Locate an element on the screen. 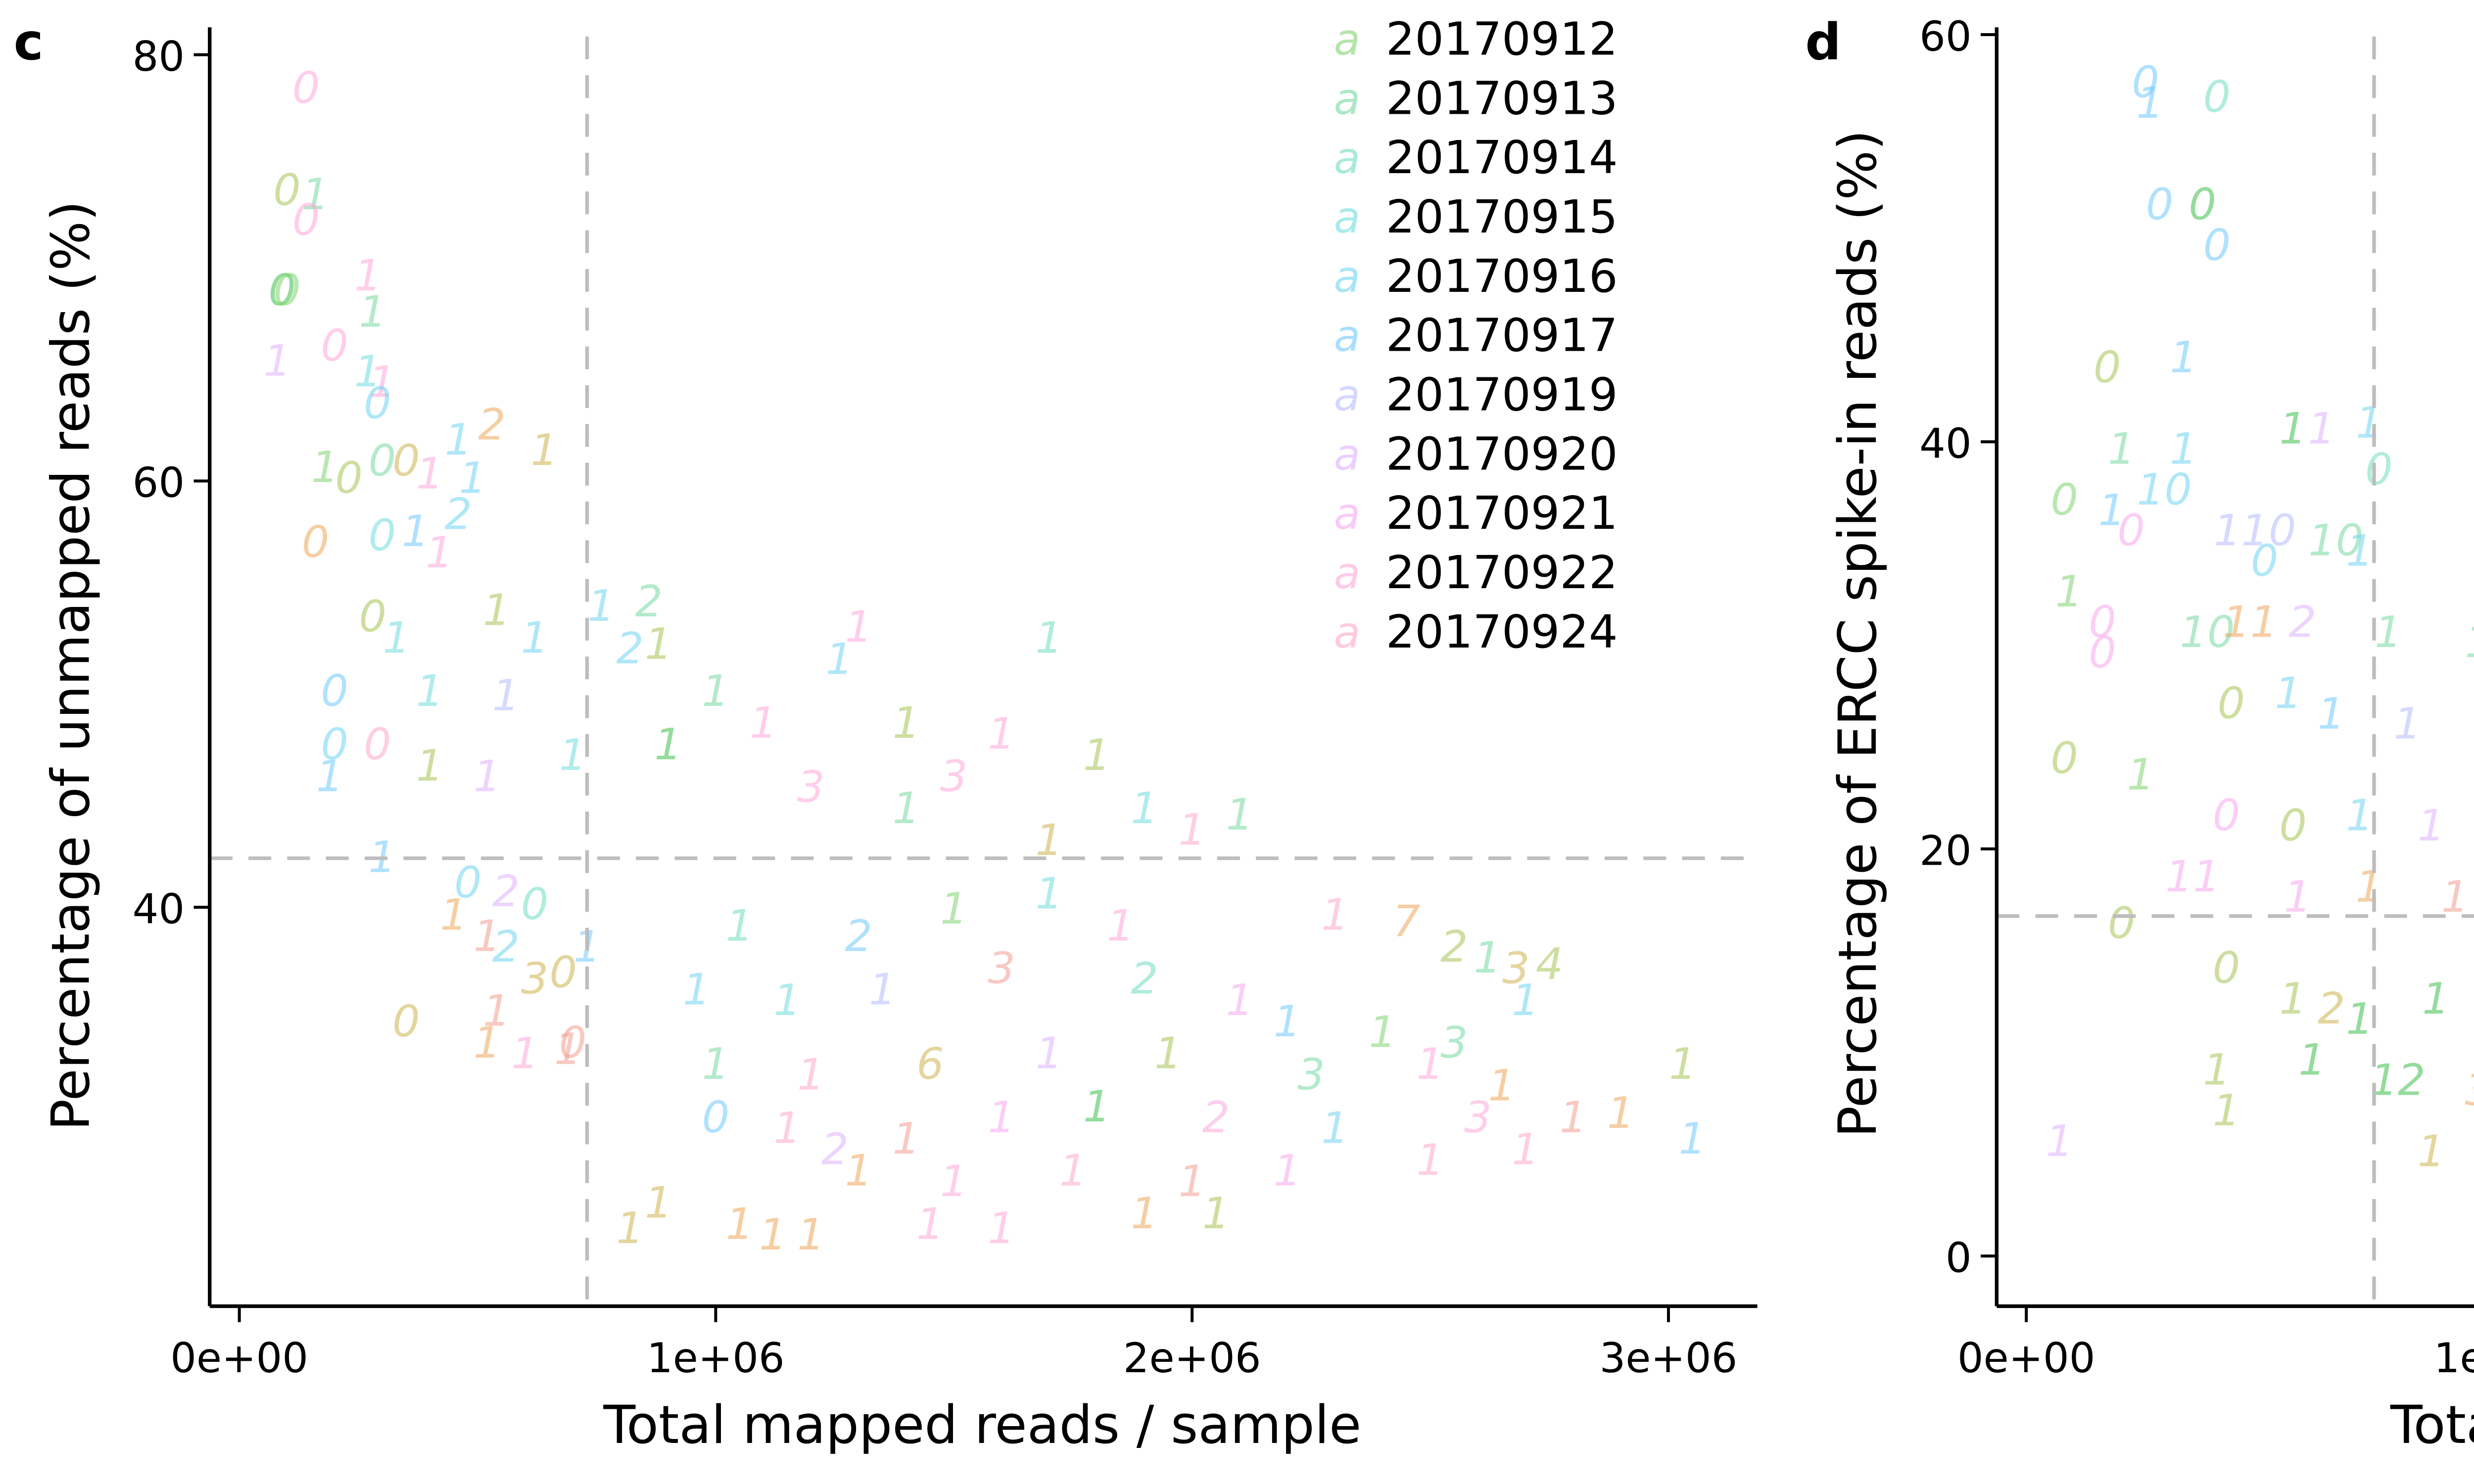  legend-label: 20170915 is located at coordinates (1502, 216).